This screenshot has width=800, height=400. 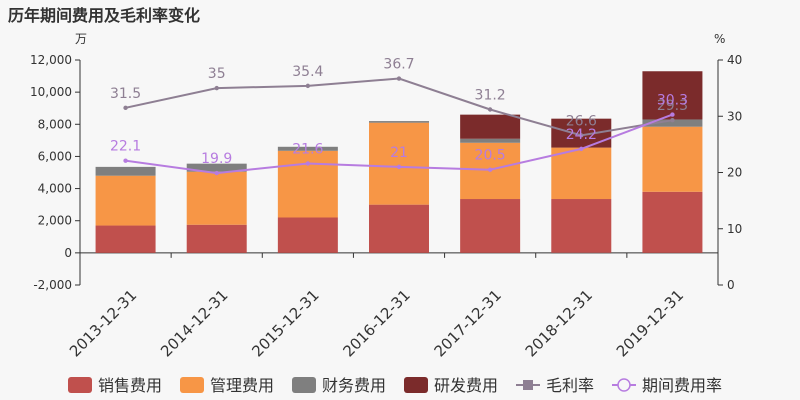 What do you see at coordinates (682, 385) in the screenshot?
I see `legend-label: 期间费用率` at bounding box center [682, 385].